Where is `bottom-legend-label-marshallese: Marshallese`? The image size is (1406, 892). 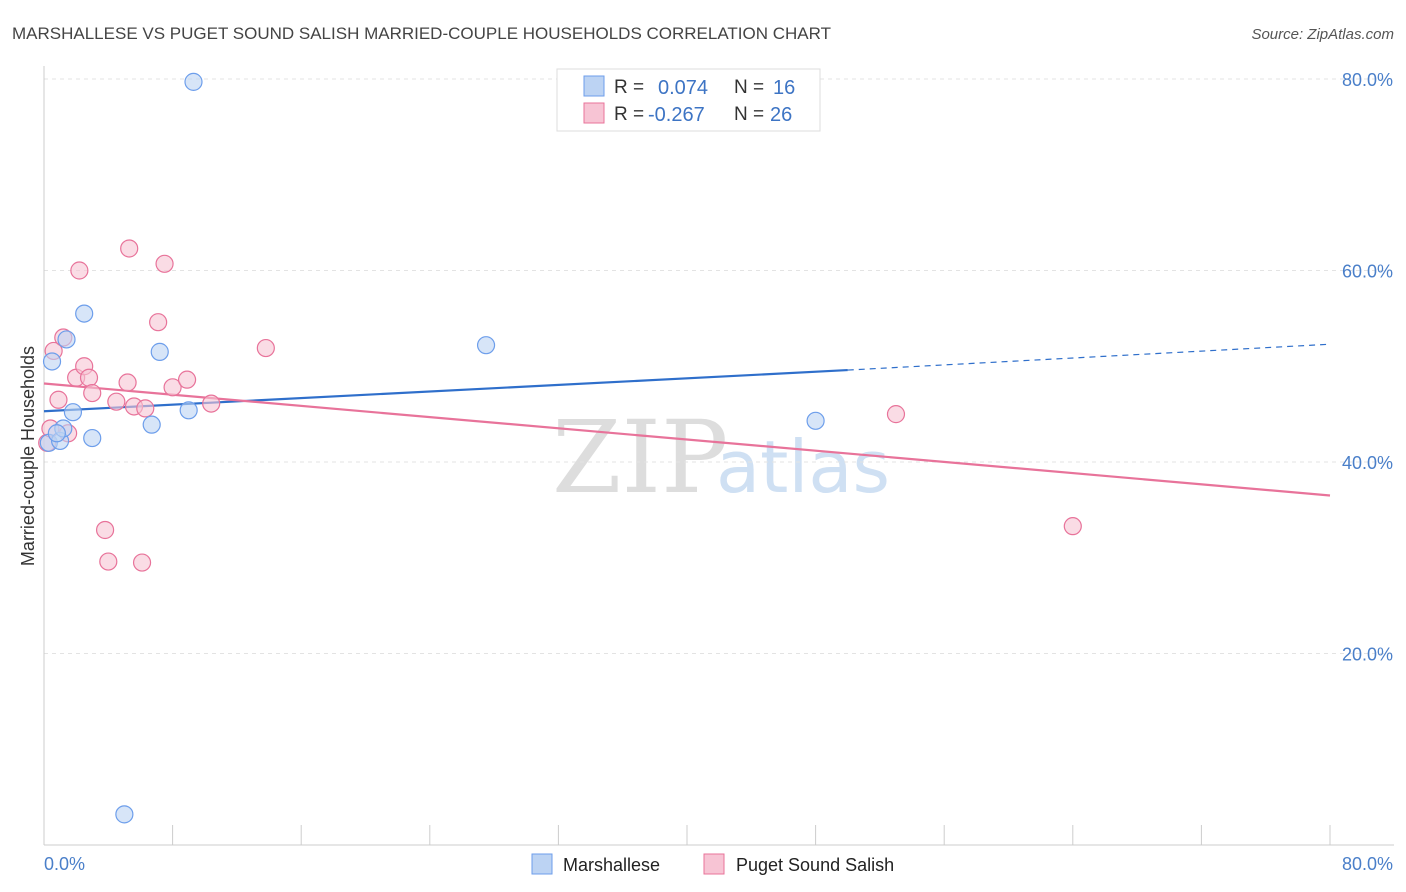 bottom-legend-label-marshallese: Marshallese is located at coordinates (611, 865).